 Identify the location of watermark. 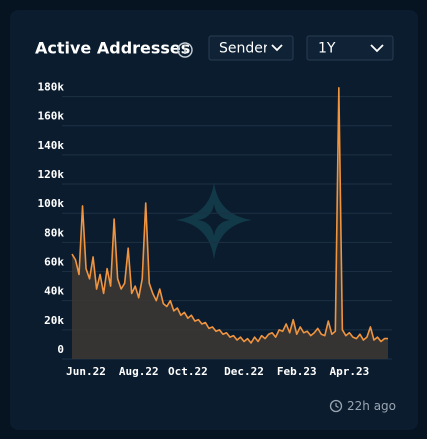
(214, 221).